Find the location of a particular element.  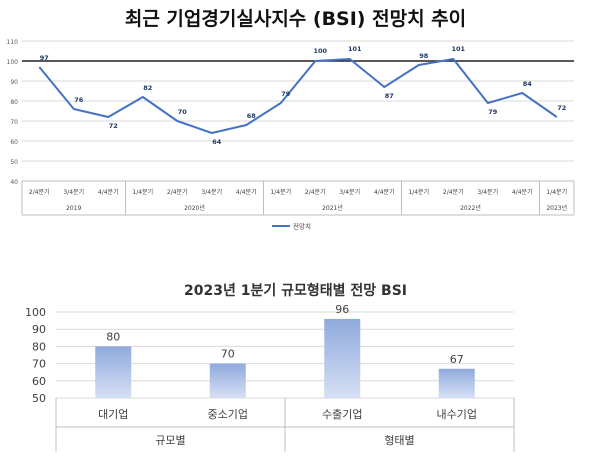

x-tick-label: 대기업 is located at coordinates (113, 414).